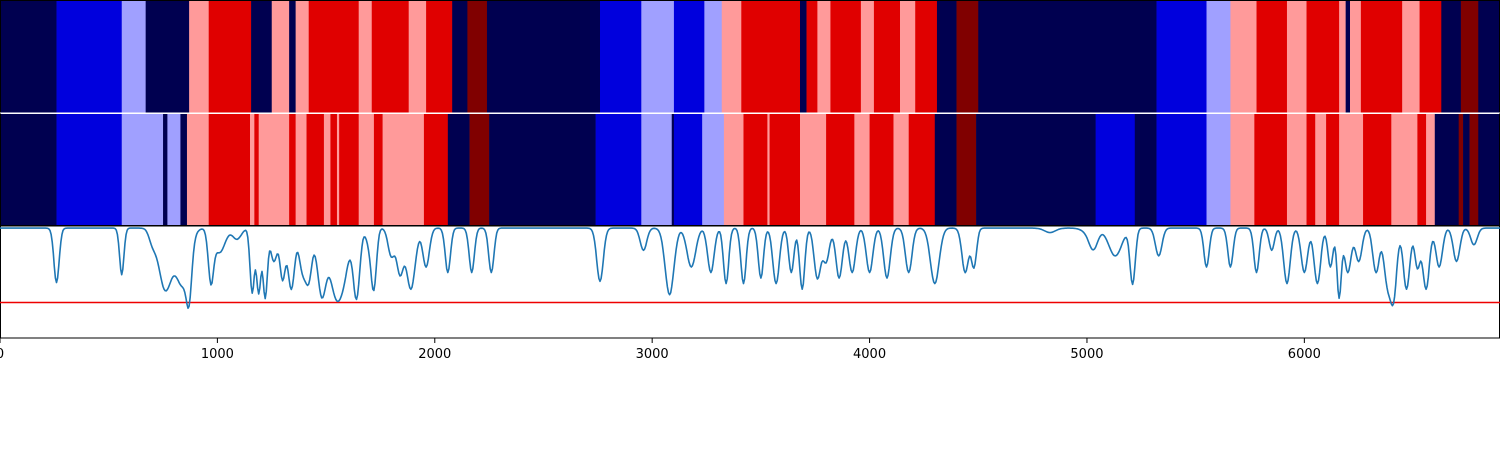  I want to click on x-tick-label: 6000, so click(1304, 354).